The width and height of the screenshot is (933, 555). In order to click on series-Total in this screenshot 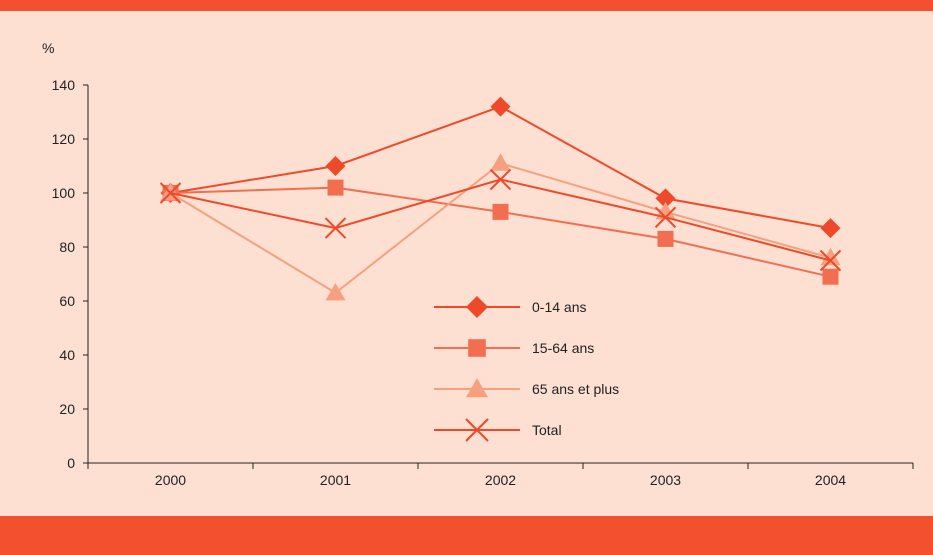, I will do `click(500, 220)`.